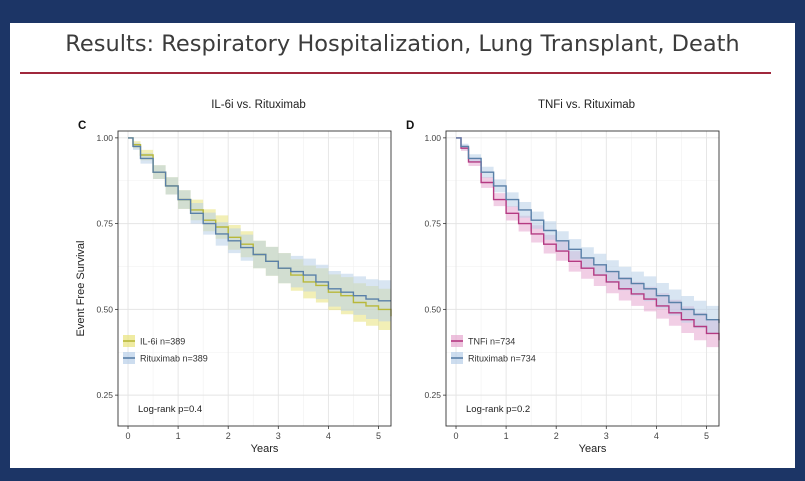 Image resolution: width=805 pixels, height=481 pixels. What do you see at coordinates (502, 359) in the screenshot?
I see `legend-label: Rituximab n=734` at bounding box center [502, 359].